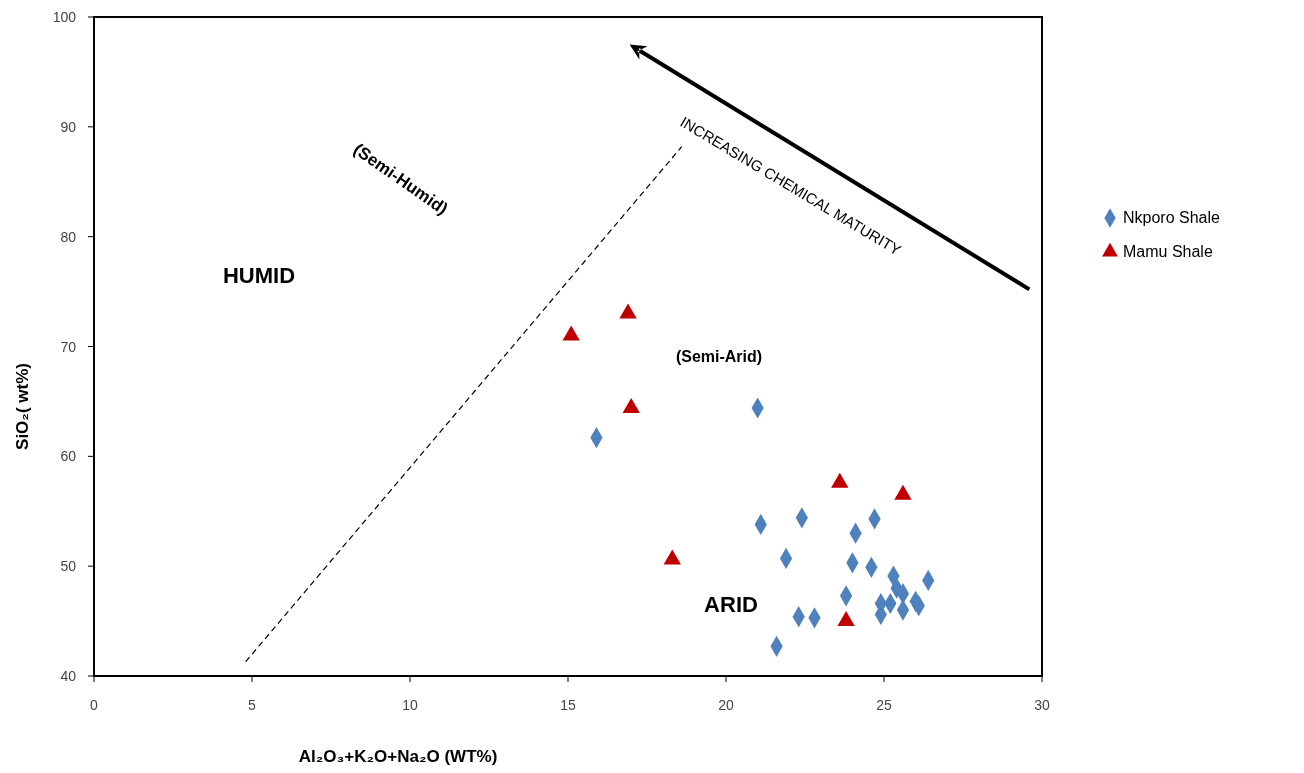 This screenshot has height=773, width=1304. Describe the element at coordinates (68, 676) in the screenshot. I see `y-tick-label: 40` at that location.